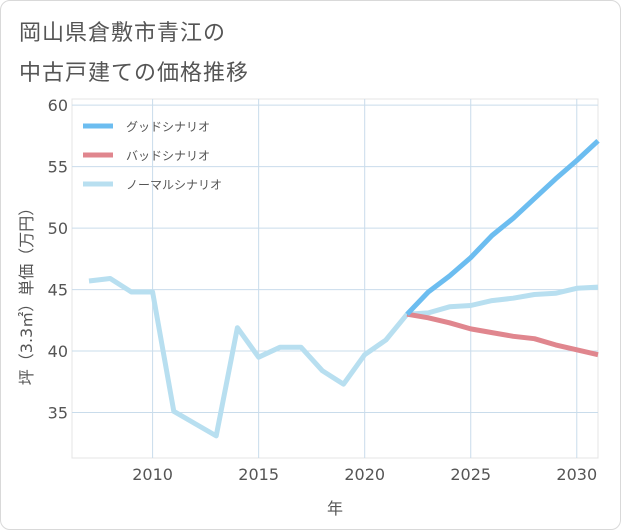 The height and width of the screenshot is (530, 621). I want to click on x-tick-label: 2030, so click(576, 474).